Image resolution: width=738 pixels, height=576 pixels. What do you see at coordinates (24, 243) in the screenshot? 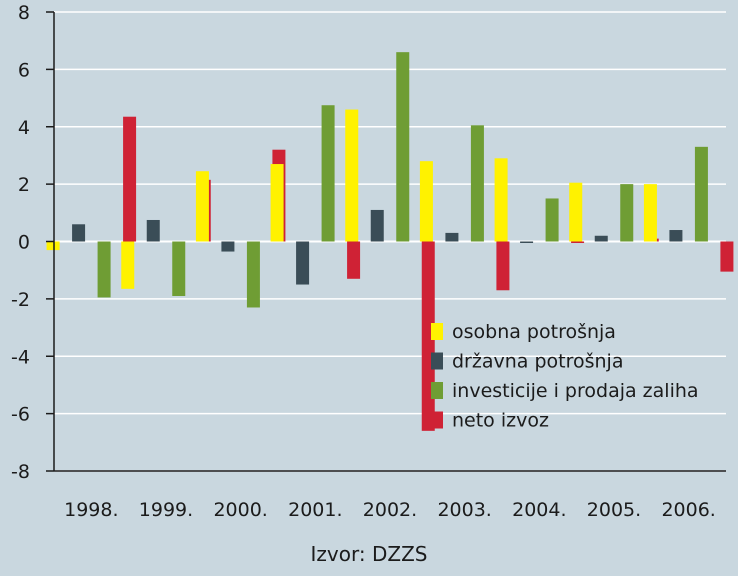
I see `y-tick-label: 0` at bounding box center [24, 243].